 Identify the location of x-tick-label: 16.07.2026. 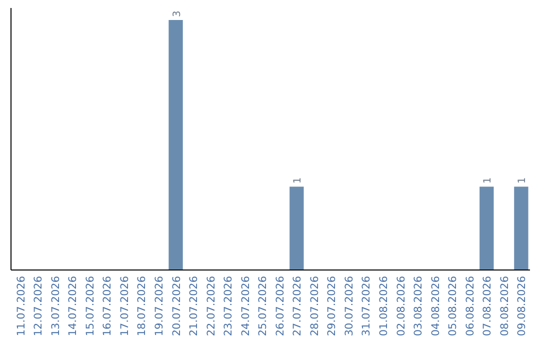
(108, 306).